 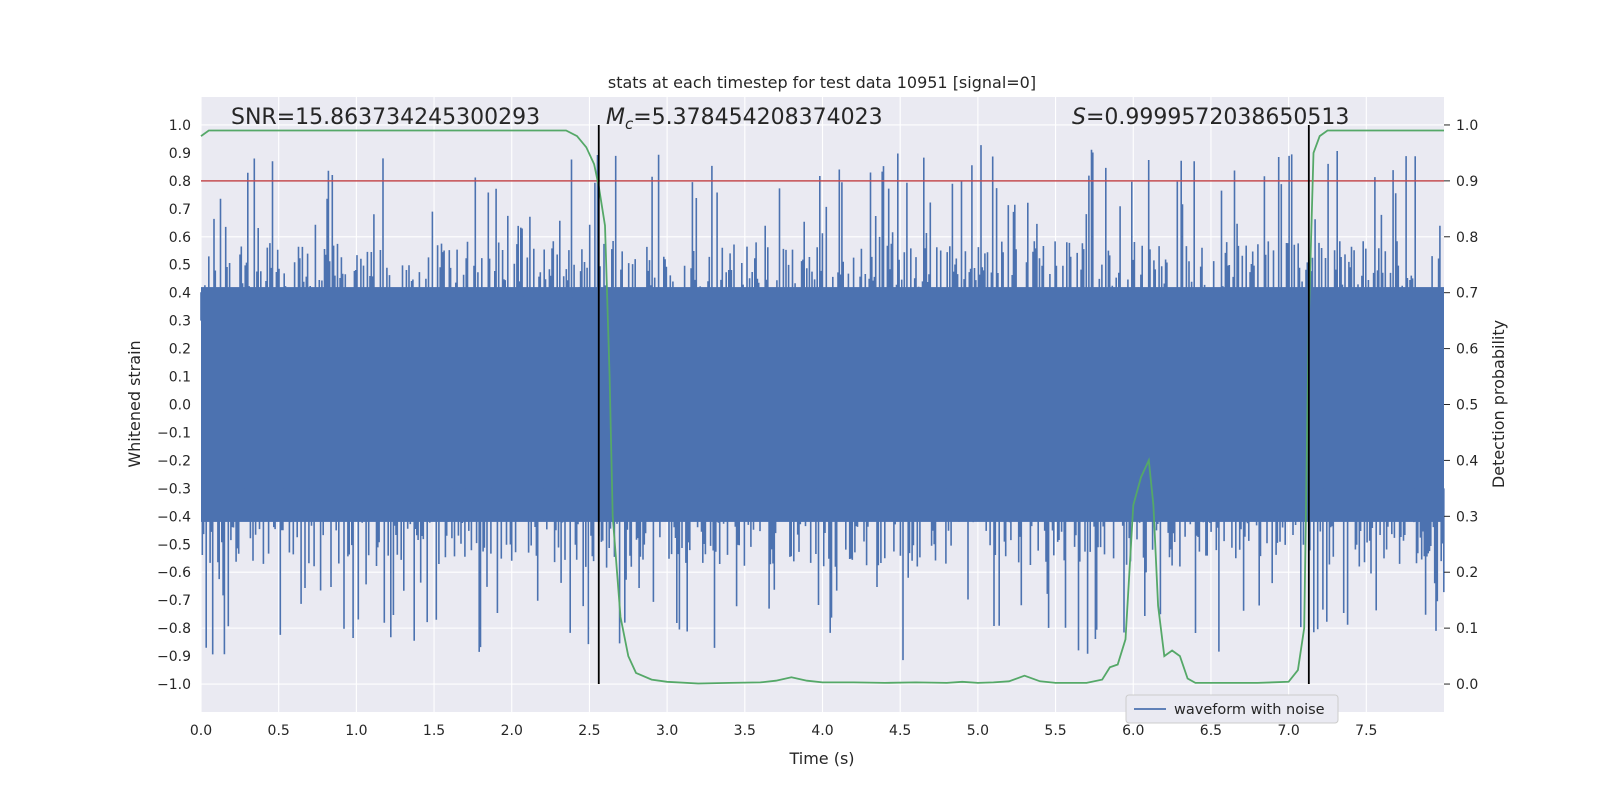 I want to click on y2-tick-label: 0.7, so click(x=1467, y=294).